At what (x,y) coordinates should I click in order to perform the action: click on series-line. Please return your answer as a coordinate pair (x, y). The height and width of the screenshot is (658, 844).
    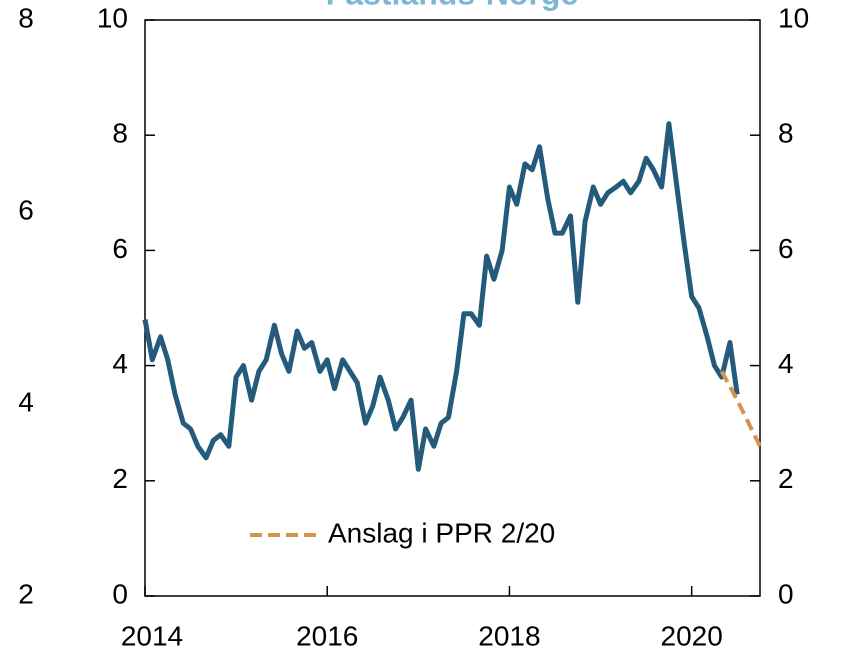
    Looking at the image, I should click on (740, 409).